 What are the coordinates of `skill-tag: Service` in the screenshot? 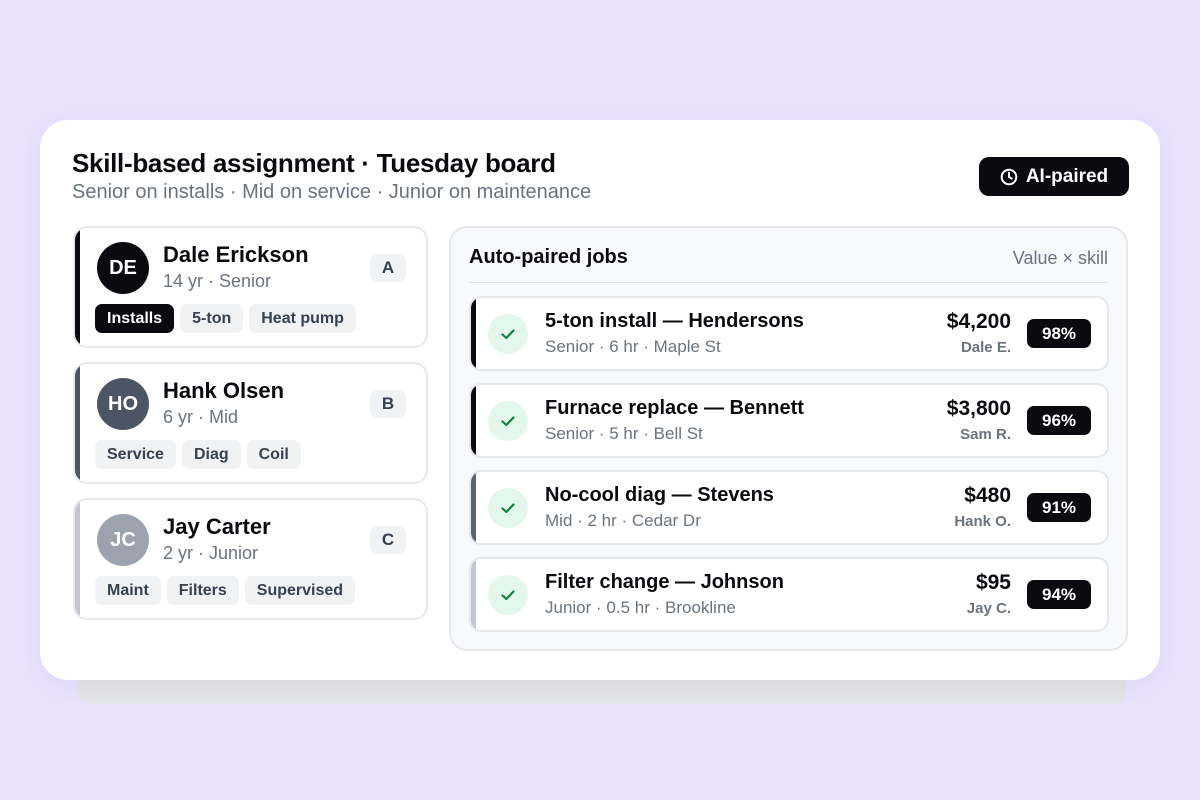 It's located at (135, 454).